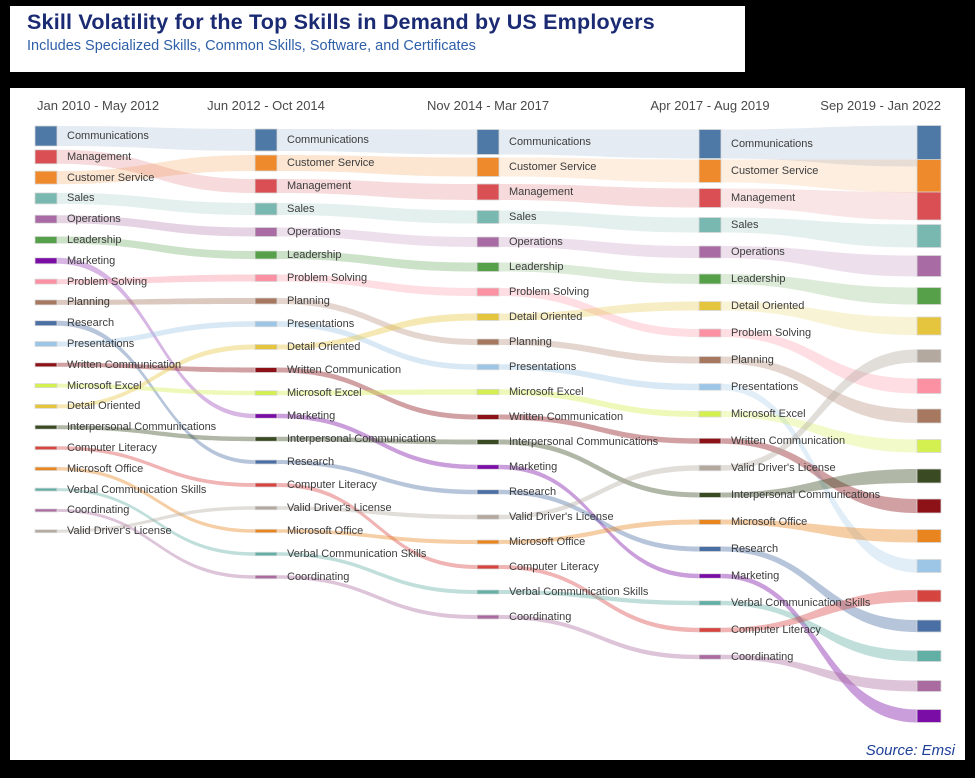 The width and height of the screenshot is (975, 778). What do you see at coordinates (331, 163) in the screenshot?
I see `skill-label-customer-service: Customer Service` at bounding box center [331, 163].